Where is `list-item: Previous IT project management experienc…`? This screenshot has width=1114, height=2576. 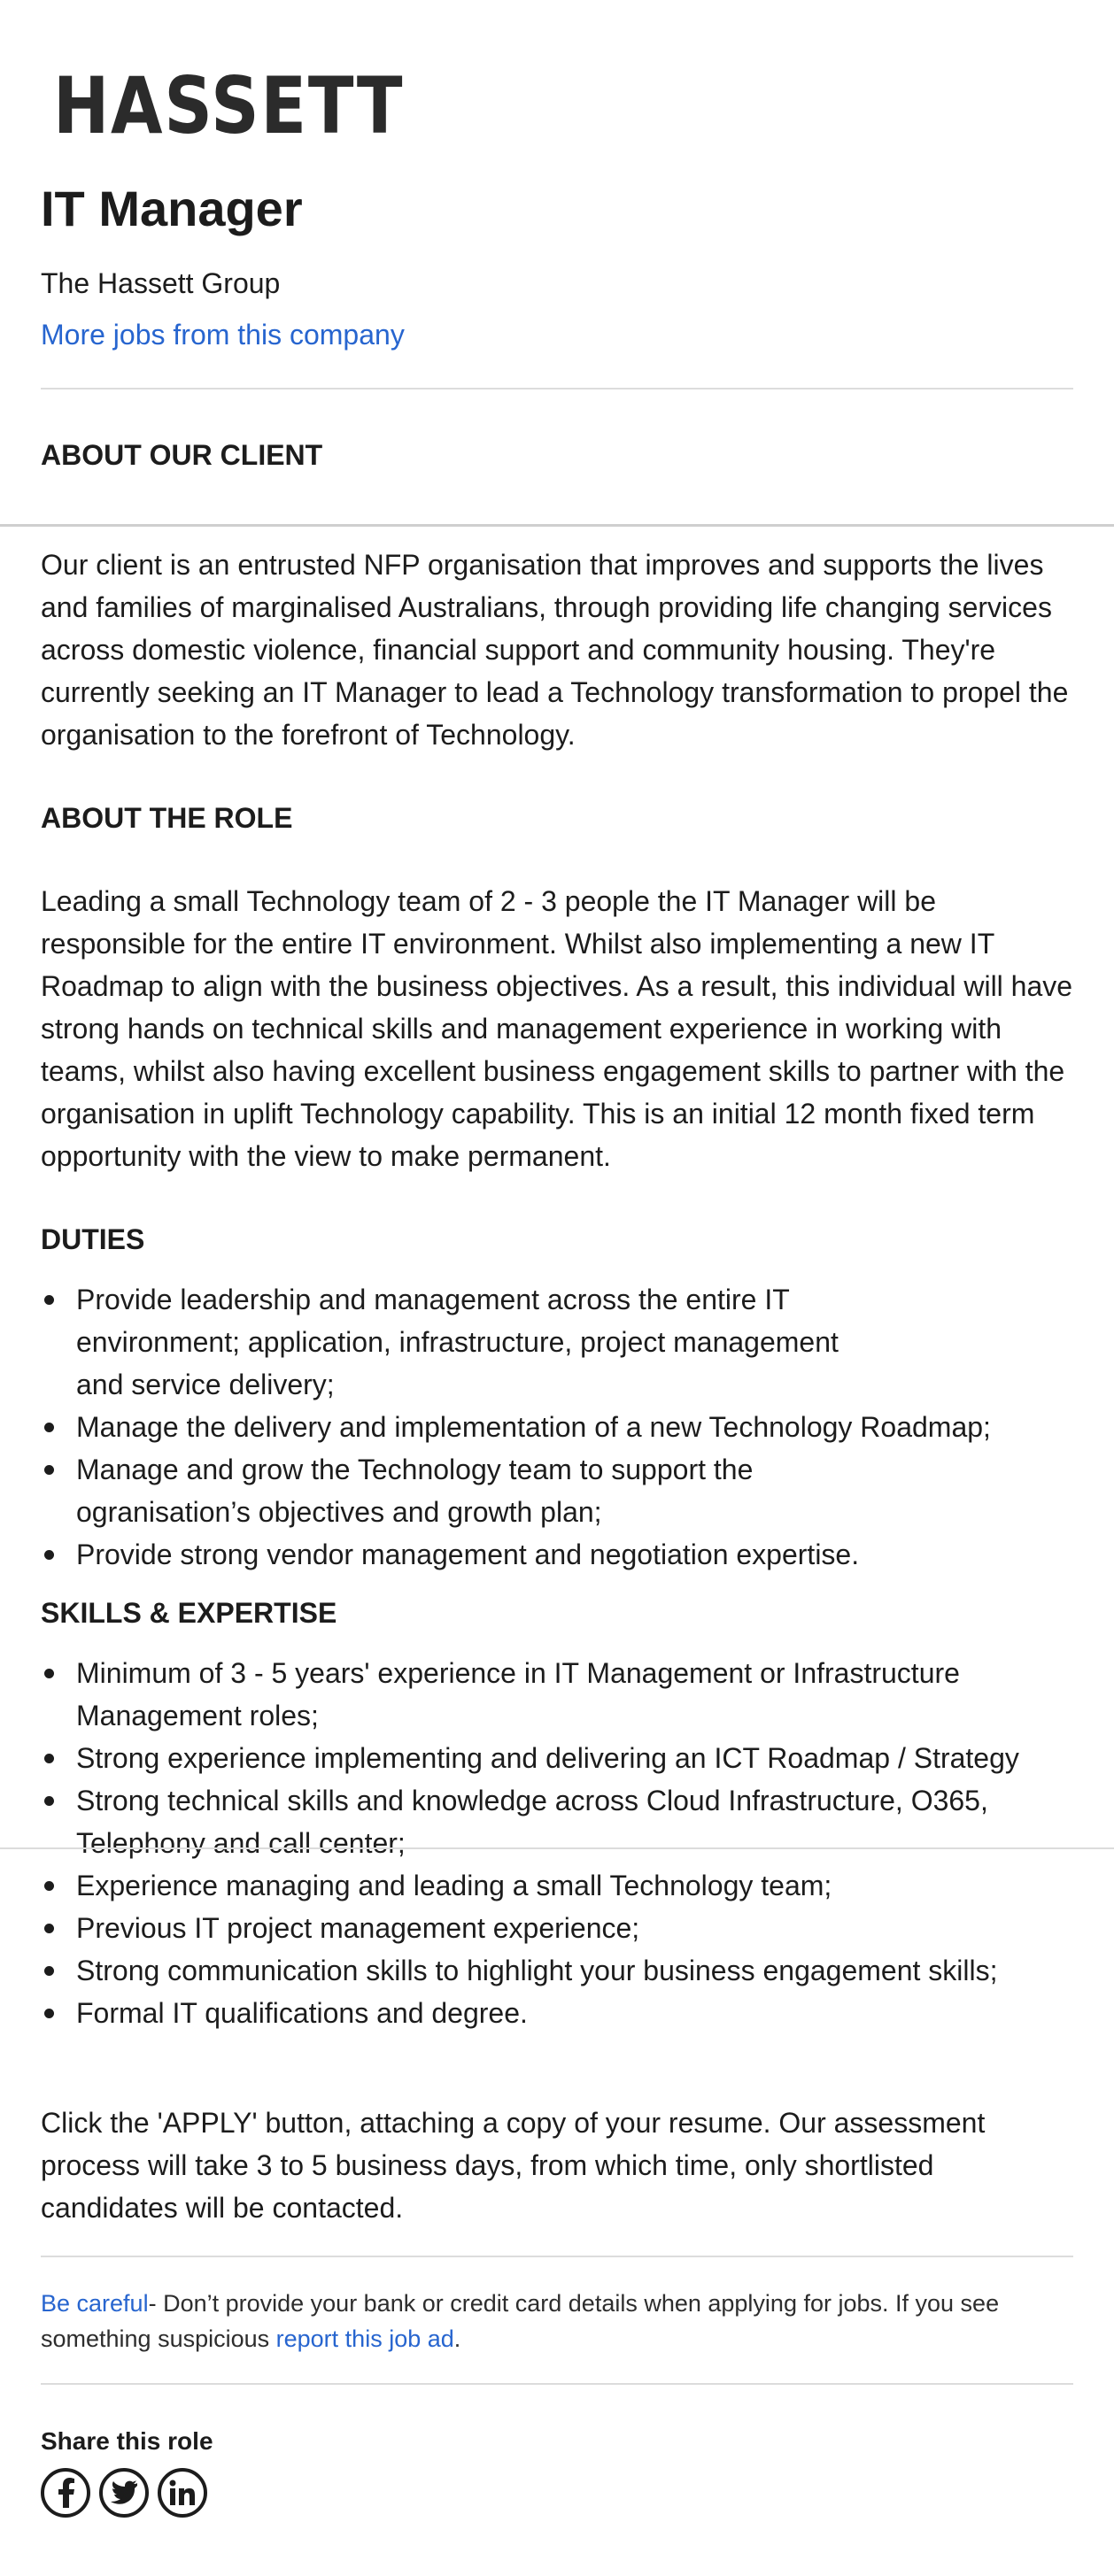 list-item: Previous IT project management experienc… is located at coordinates (557, 1928).